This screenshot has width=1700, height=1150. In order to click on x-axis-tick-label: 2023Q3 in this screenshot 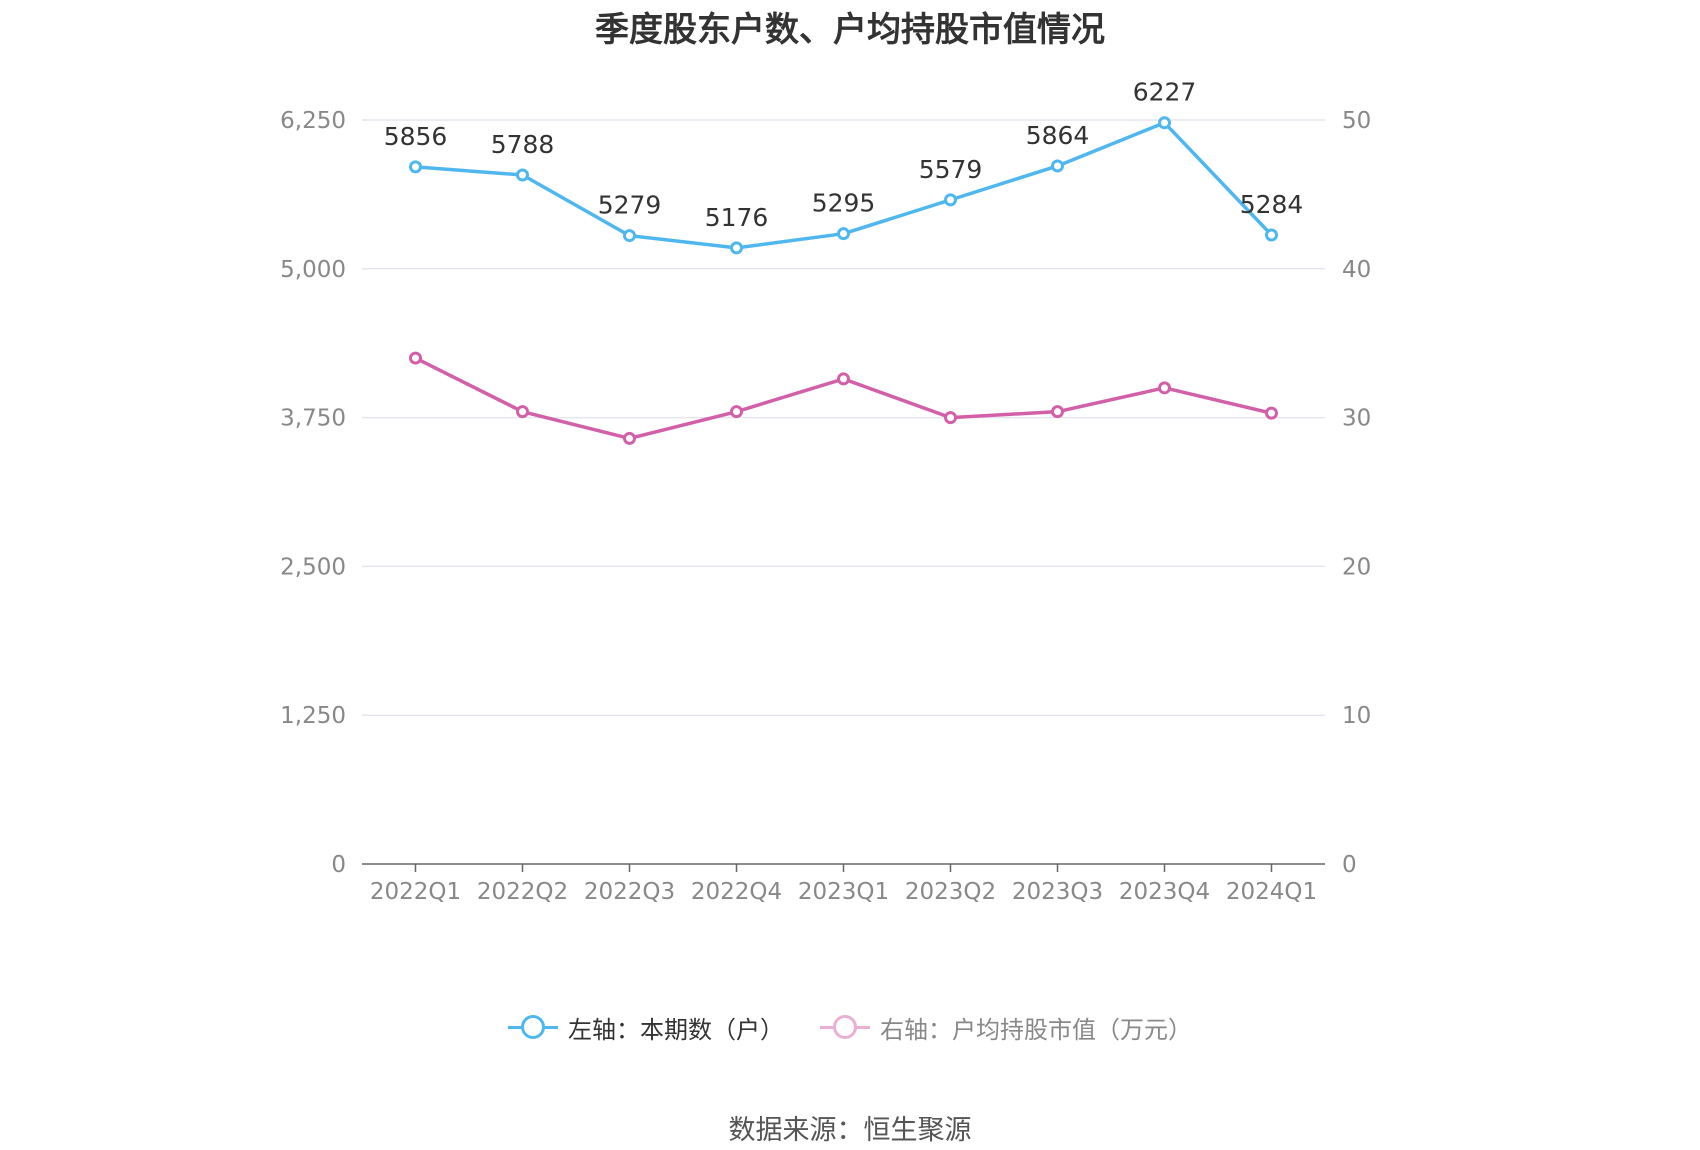, I will do `click(1057, 892)`.